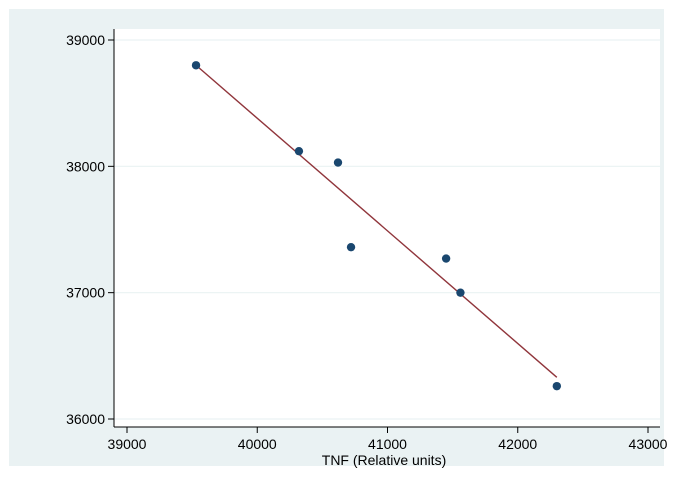 The image size is (673, 497). Describe the element at coordinates (257, 444) in the screenshot. I see `x-tick-label: 40000` at that location.